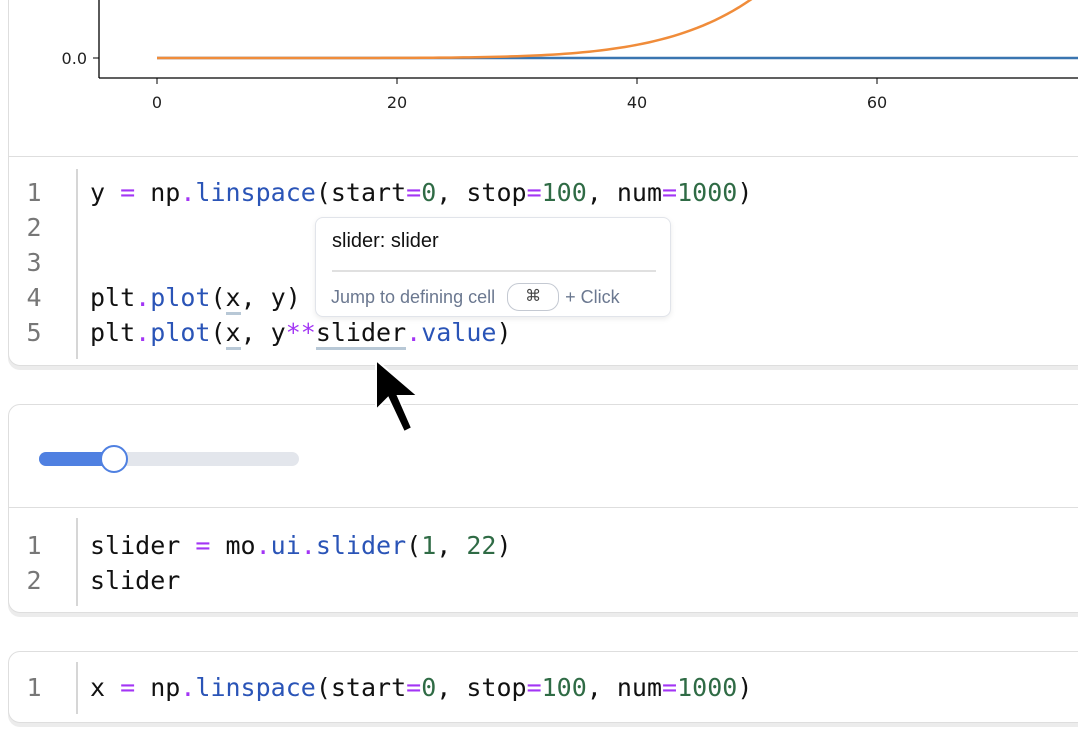  Describe the element at coordinates (79, 459) in the screenshot. I see `slider-fill` at that location.